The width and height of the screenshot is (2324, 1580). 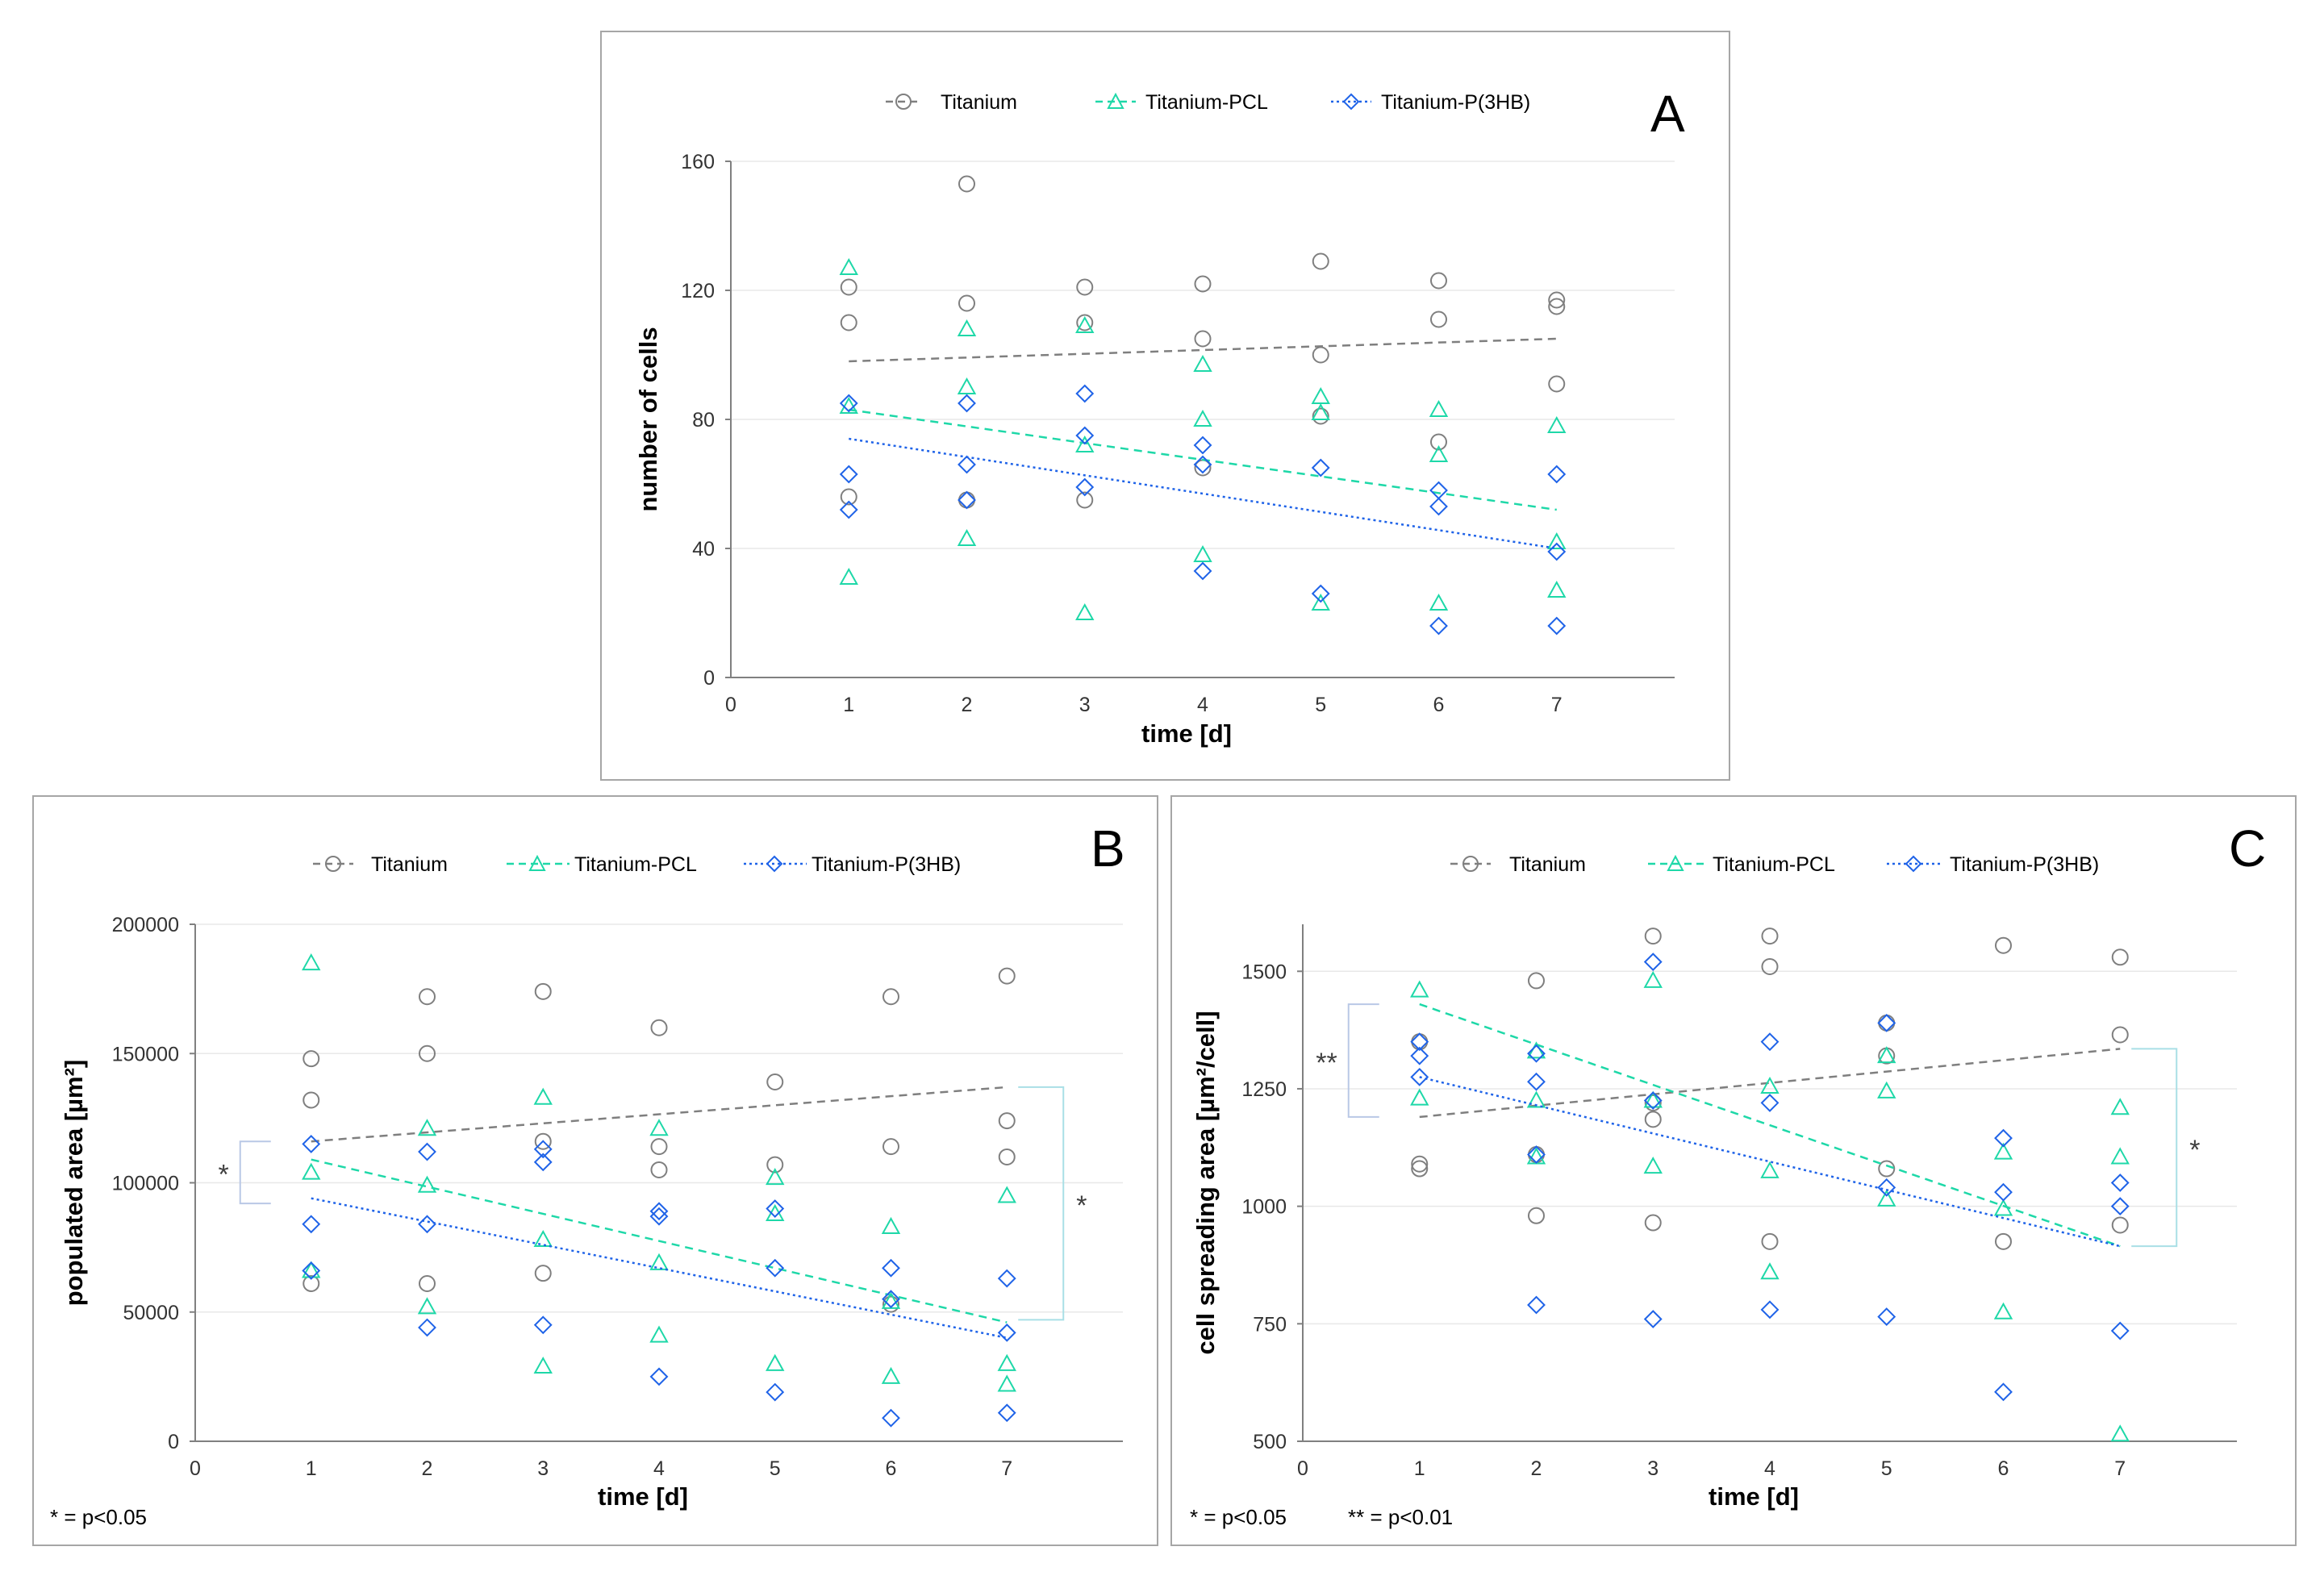 What do you see at coordinates (2120, 1468) in the screenshot?
I see `x-tick-label: 7` at bounding box center [2120, 1468].